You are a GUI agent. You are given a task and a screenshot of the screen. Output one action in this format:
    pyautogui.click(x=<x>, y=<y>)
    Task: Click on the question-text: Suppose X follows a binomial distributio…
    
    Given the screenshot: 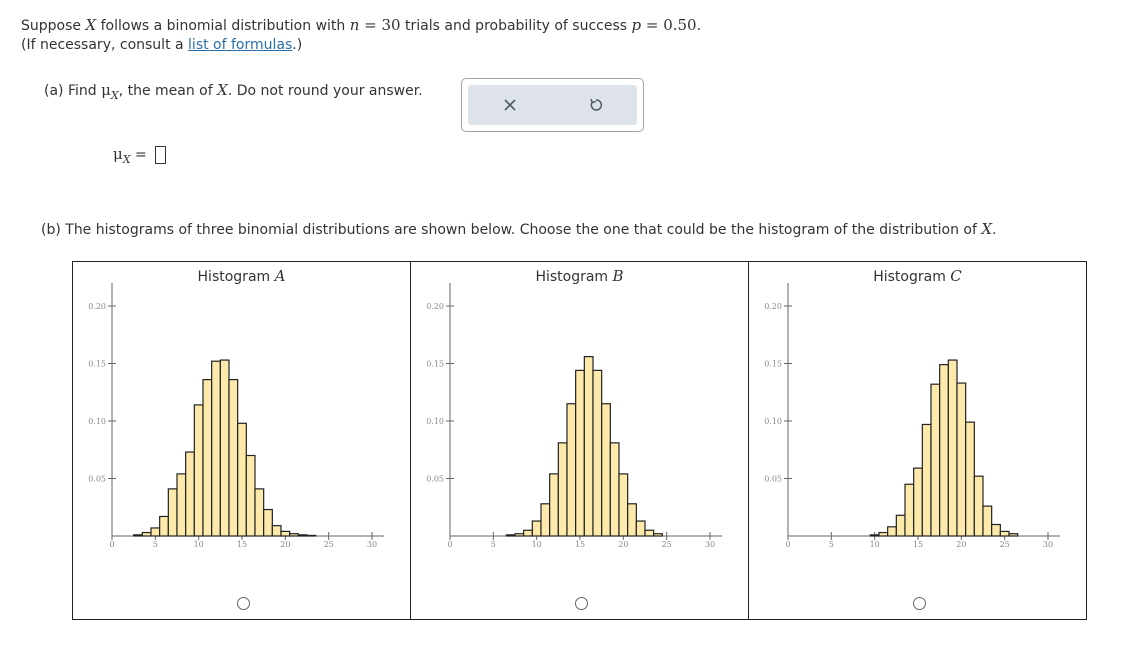 What is the action you would take?
    pyautogui.click(x=361, y=25)
    